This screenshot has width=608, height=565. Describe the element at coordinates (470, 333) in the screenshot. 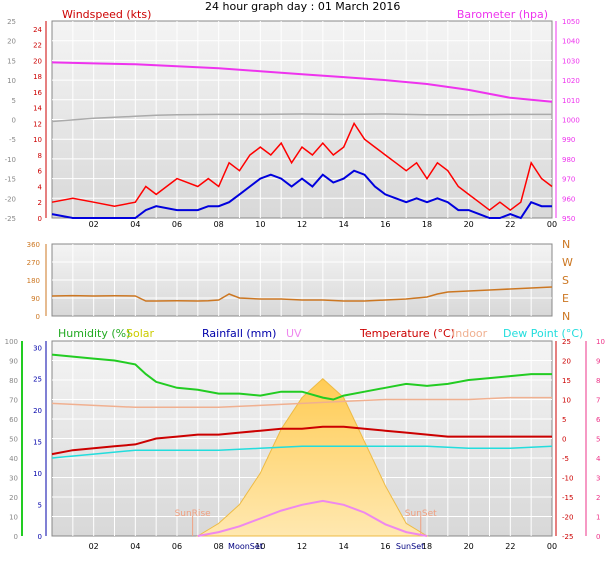

I see `indoor-label: Indoor` at that location.